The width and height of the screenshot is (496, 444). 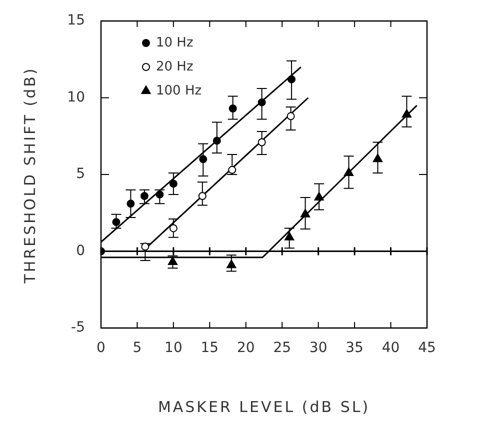 What do you see at coordinates (80, 174) in the screenshot?
I see `y-tick-label: 5` at bounding box center [80, 174].